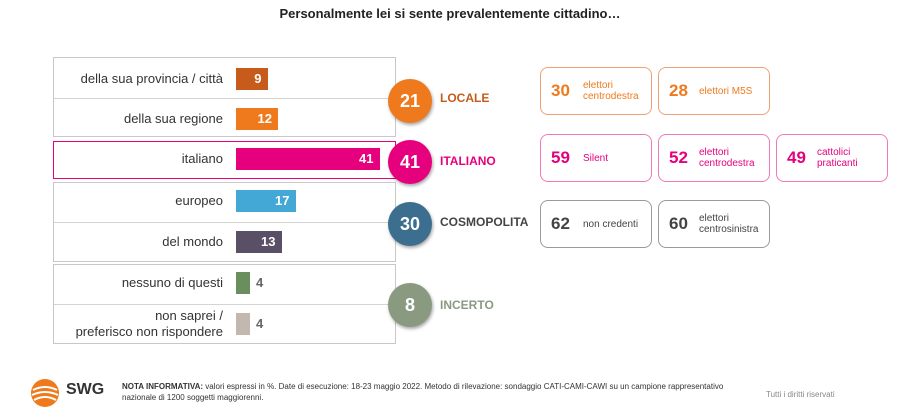  I want to click on card-description-line: centrosinistra, so click(729, 229).